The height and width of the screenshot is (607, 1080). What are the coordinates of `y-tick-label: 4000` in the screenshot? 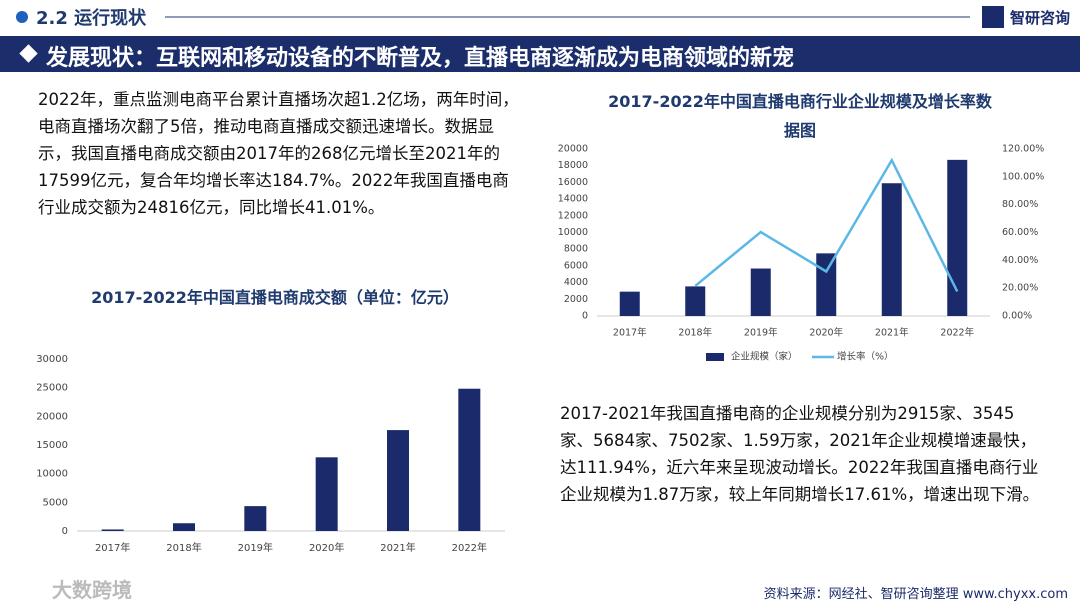 It's located at (576, 282).